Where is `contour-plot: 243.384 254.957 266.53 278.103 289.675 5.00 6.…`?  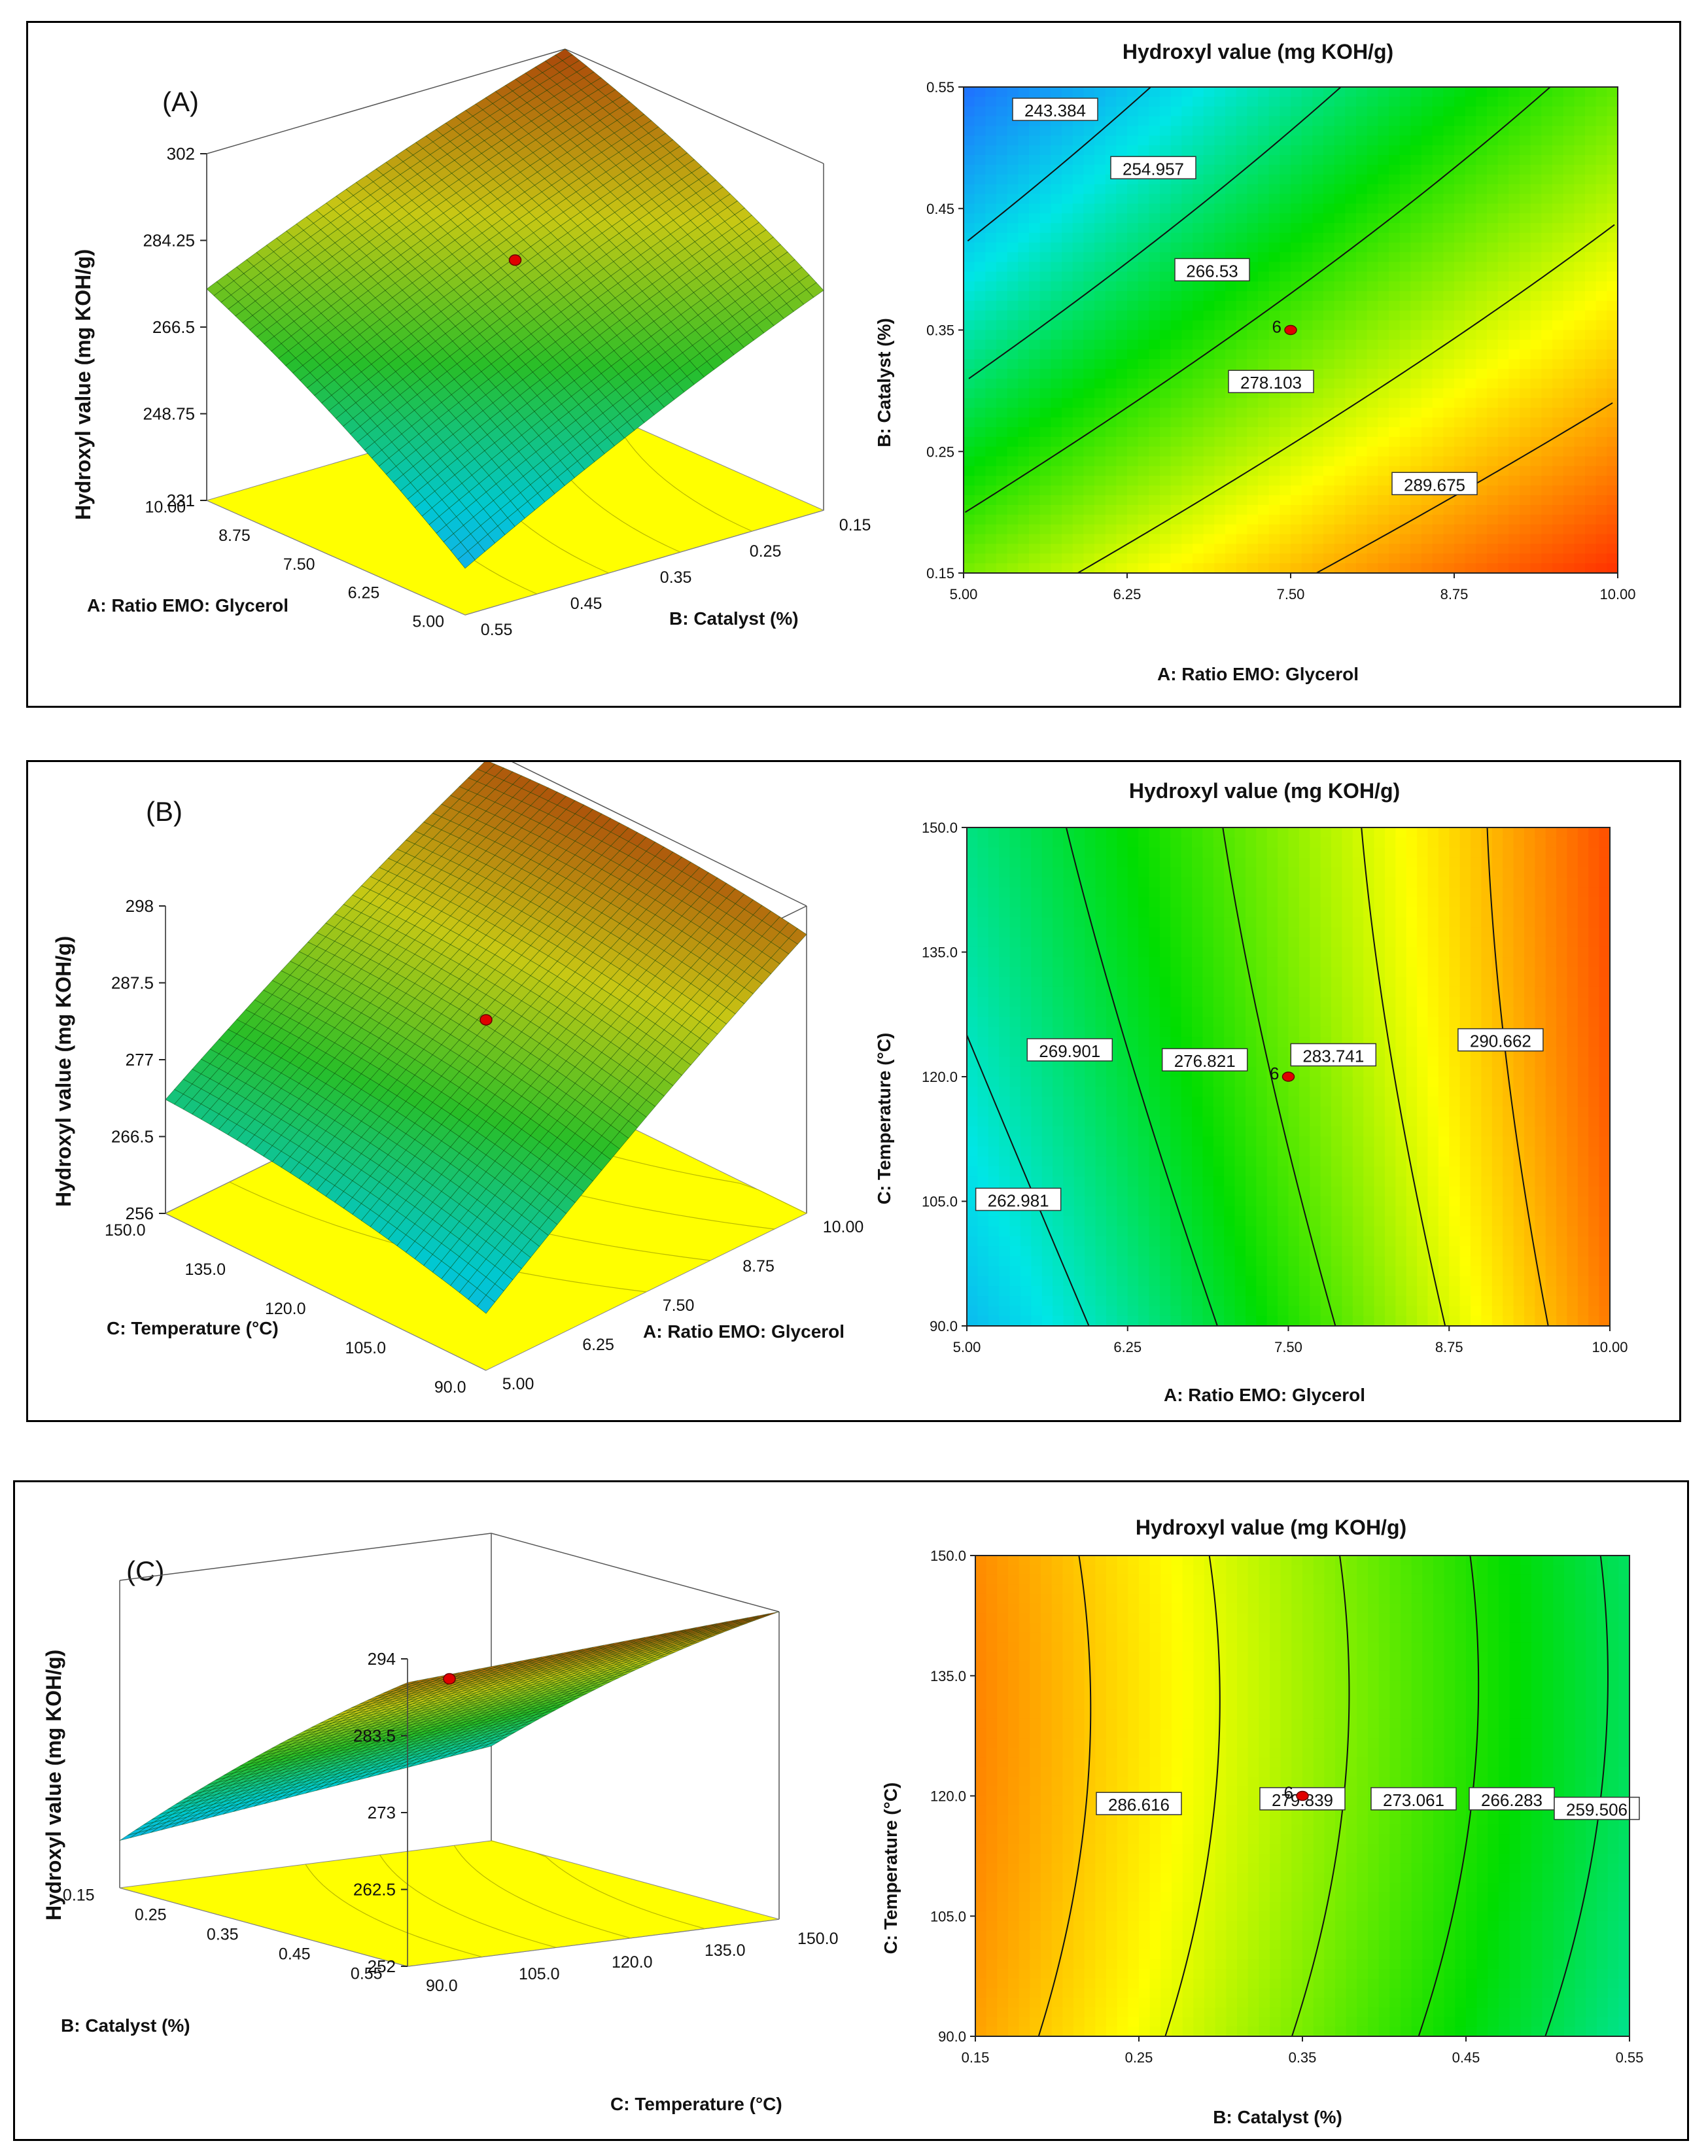 contour-plot: 243.384 254.957 266.53 278.103 289.675 5.00 6.… is located at coordinates (1280, 340).